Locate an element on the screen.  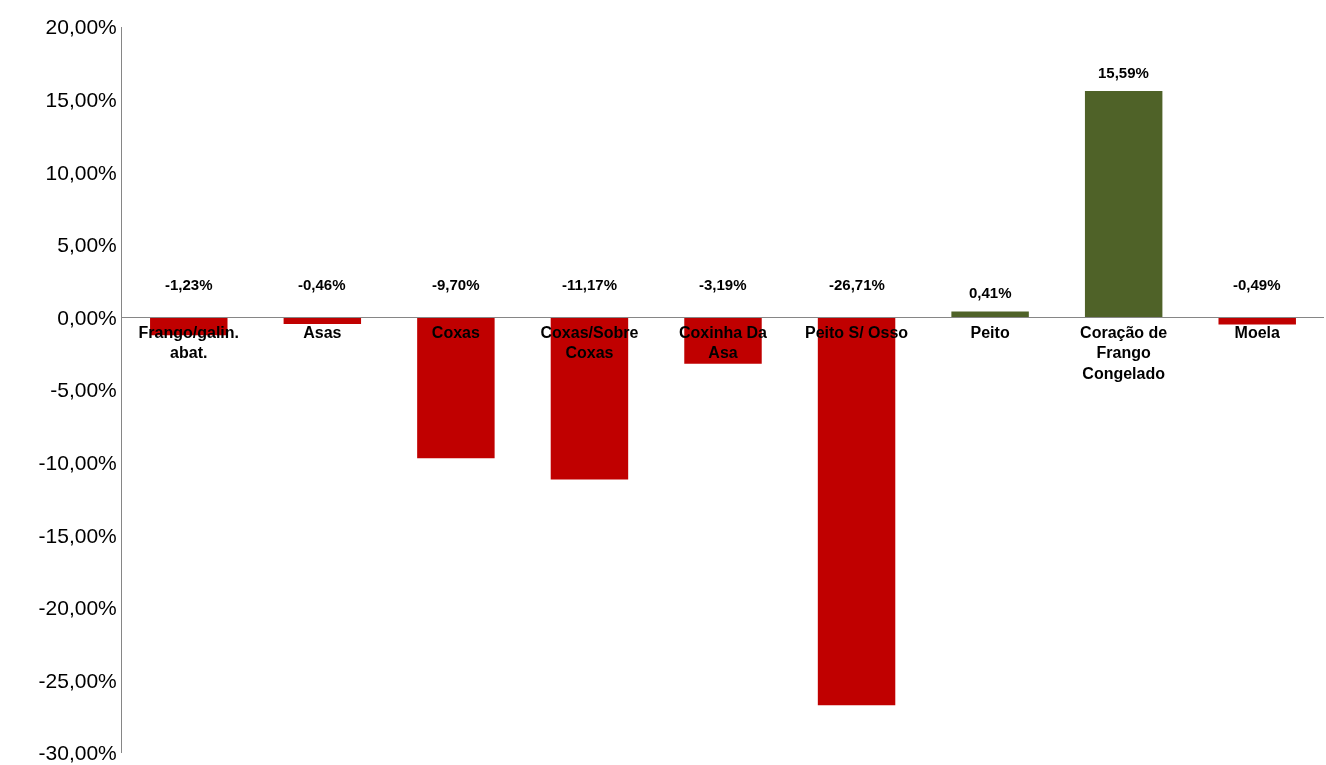
data-label: 15,59% is located at coordinates (1123, 72).